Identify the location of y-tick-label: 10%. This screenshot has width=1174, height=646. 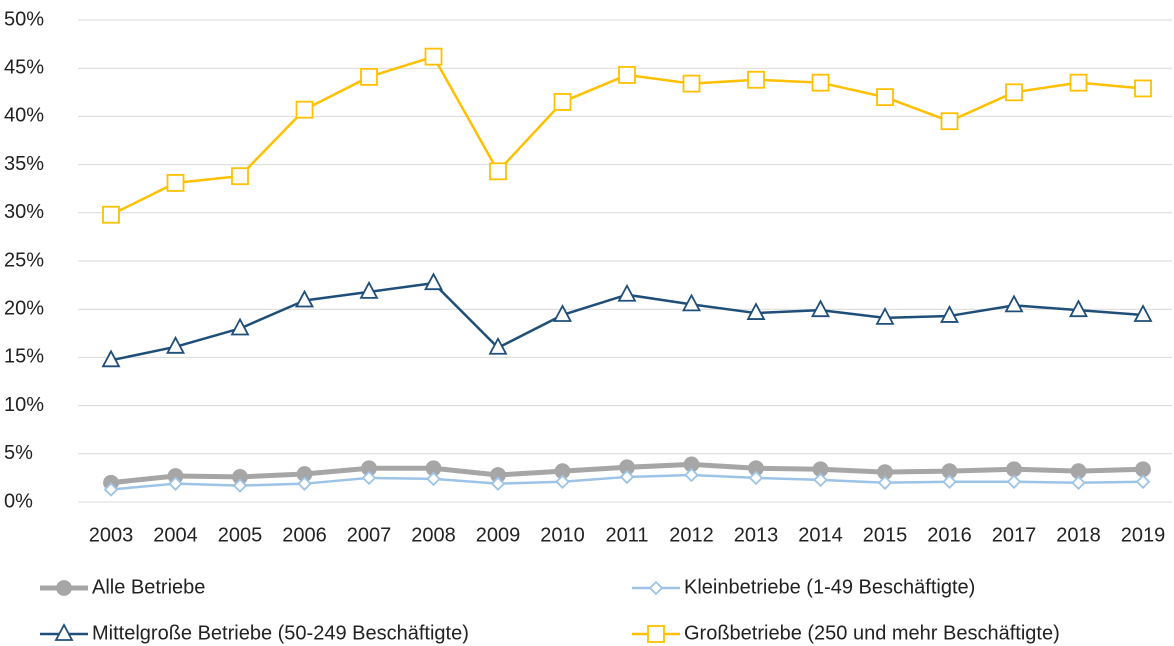
(24, 405).